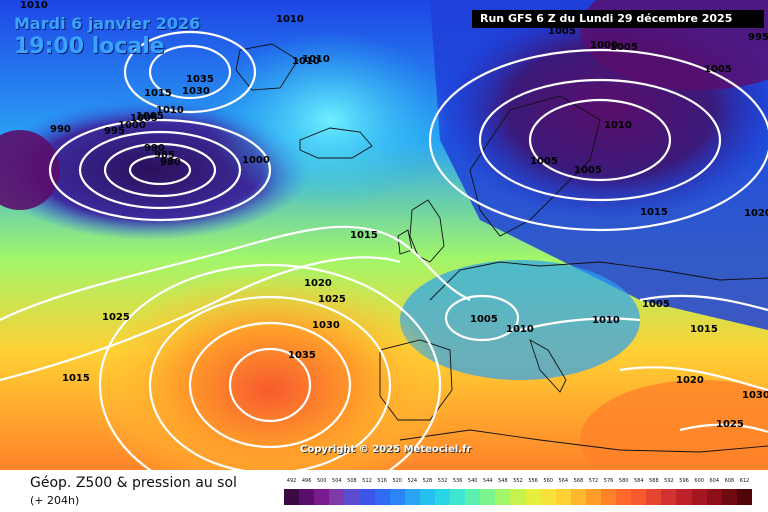 The width and height of the screenshot is (768, 512). I want to click on scale-value: 524, so click(412, 481).